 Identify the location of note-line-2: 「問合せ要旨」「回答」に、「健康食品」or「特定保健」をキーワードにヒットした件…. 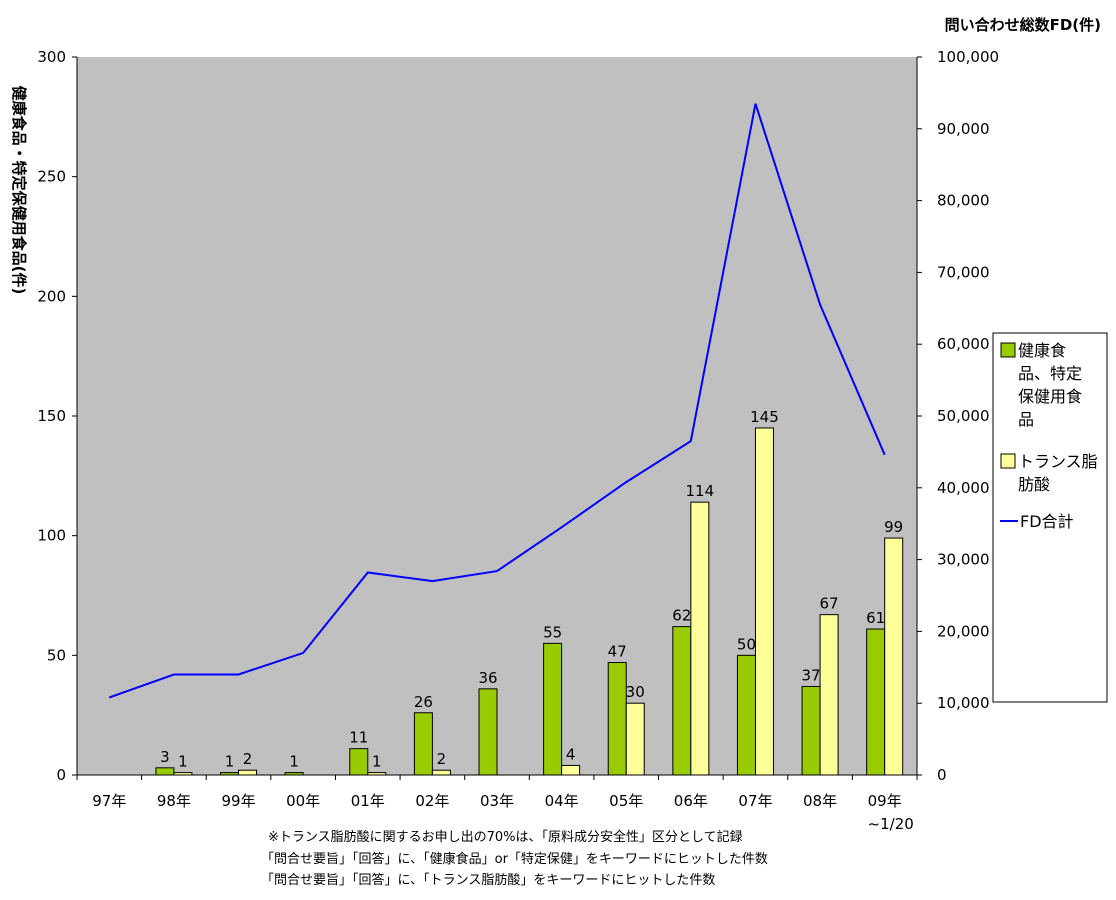
(514, 859).